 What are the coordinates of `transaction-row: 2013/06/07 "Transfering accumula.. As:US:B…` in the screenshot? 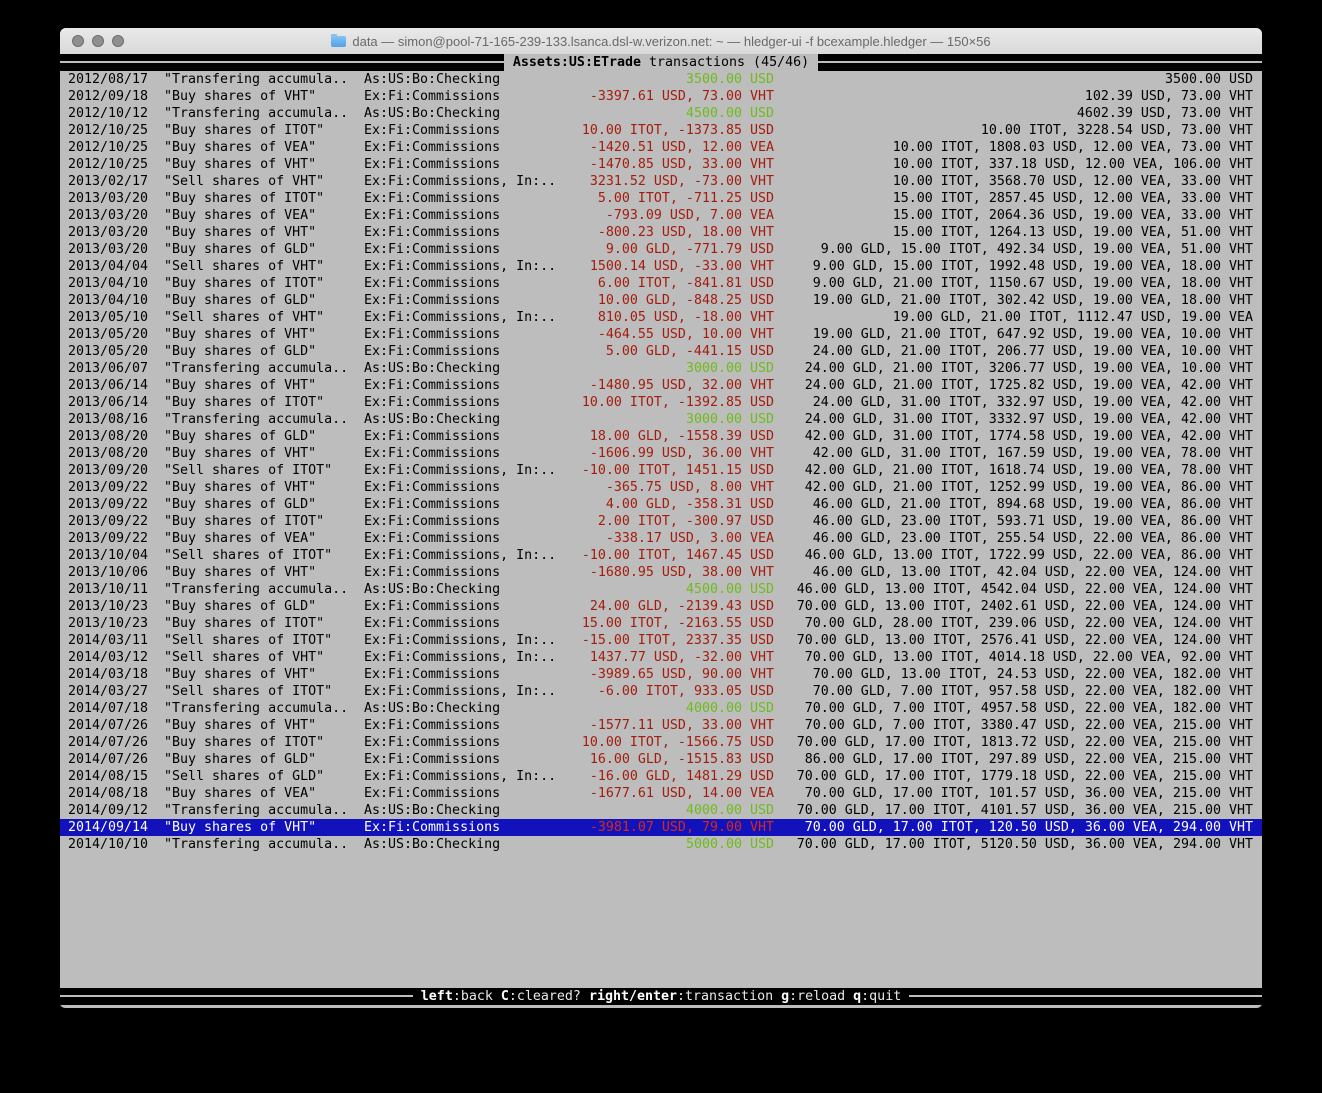 It's located at (661, 368).